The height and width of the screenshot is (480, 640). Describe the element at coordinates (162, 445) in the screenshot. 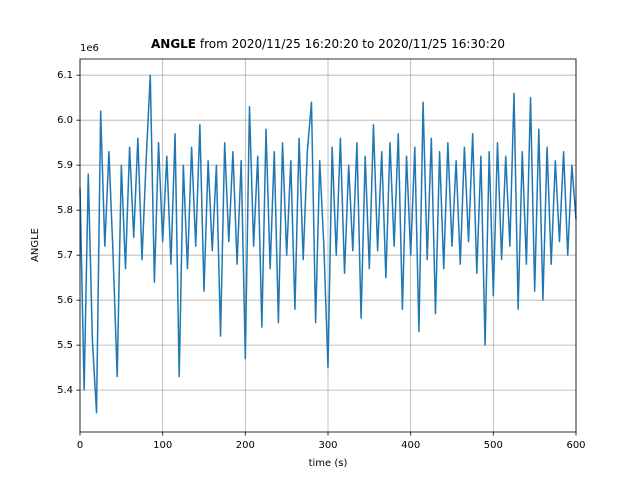

I see `x-tick-label: 100` at that location.